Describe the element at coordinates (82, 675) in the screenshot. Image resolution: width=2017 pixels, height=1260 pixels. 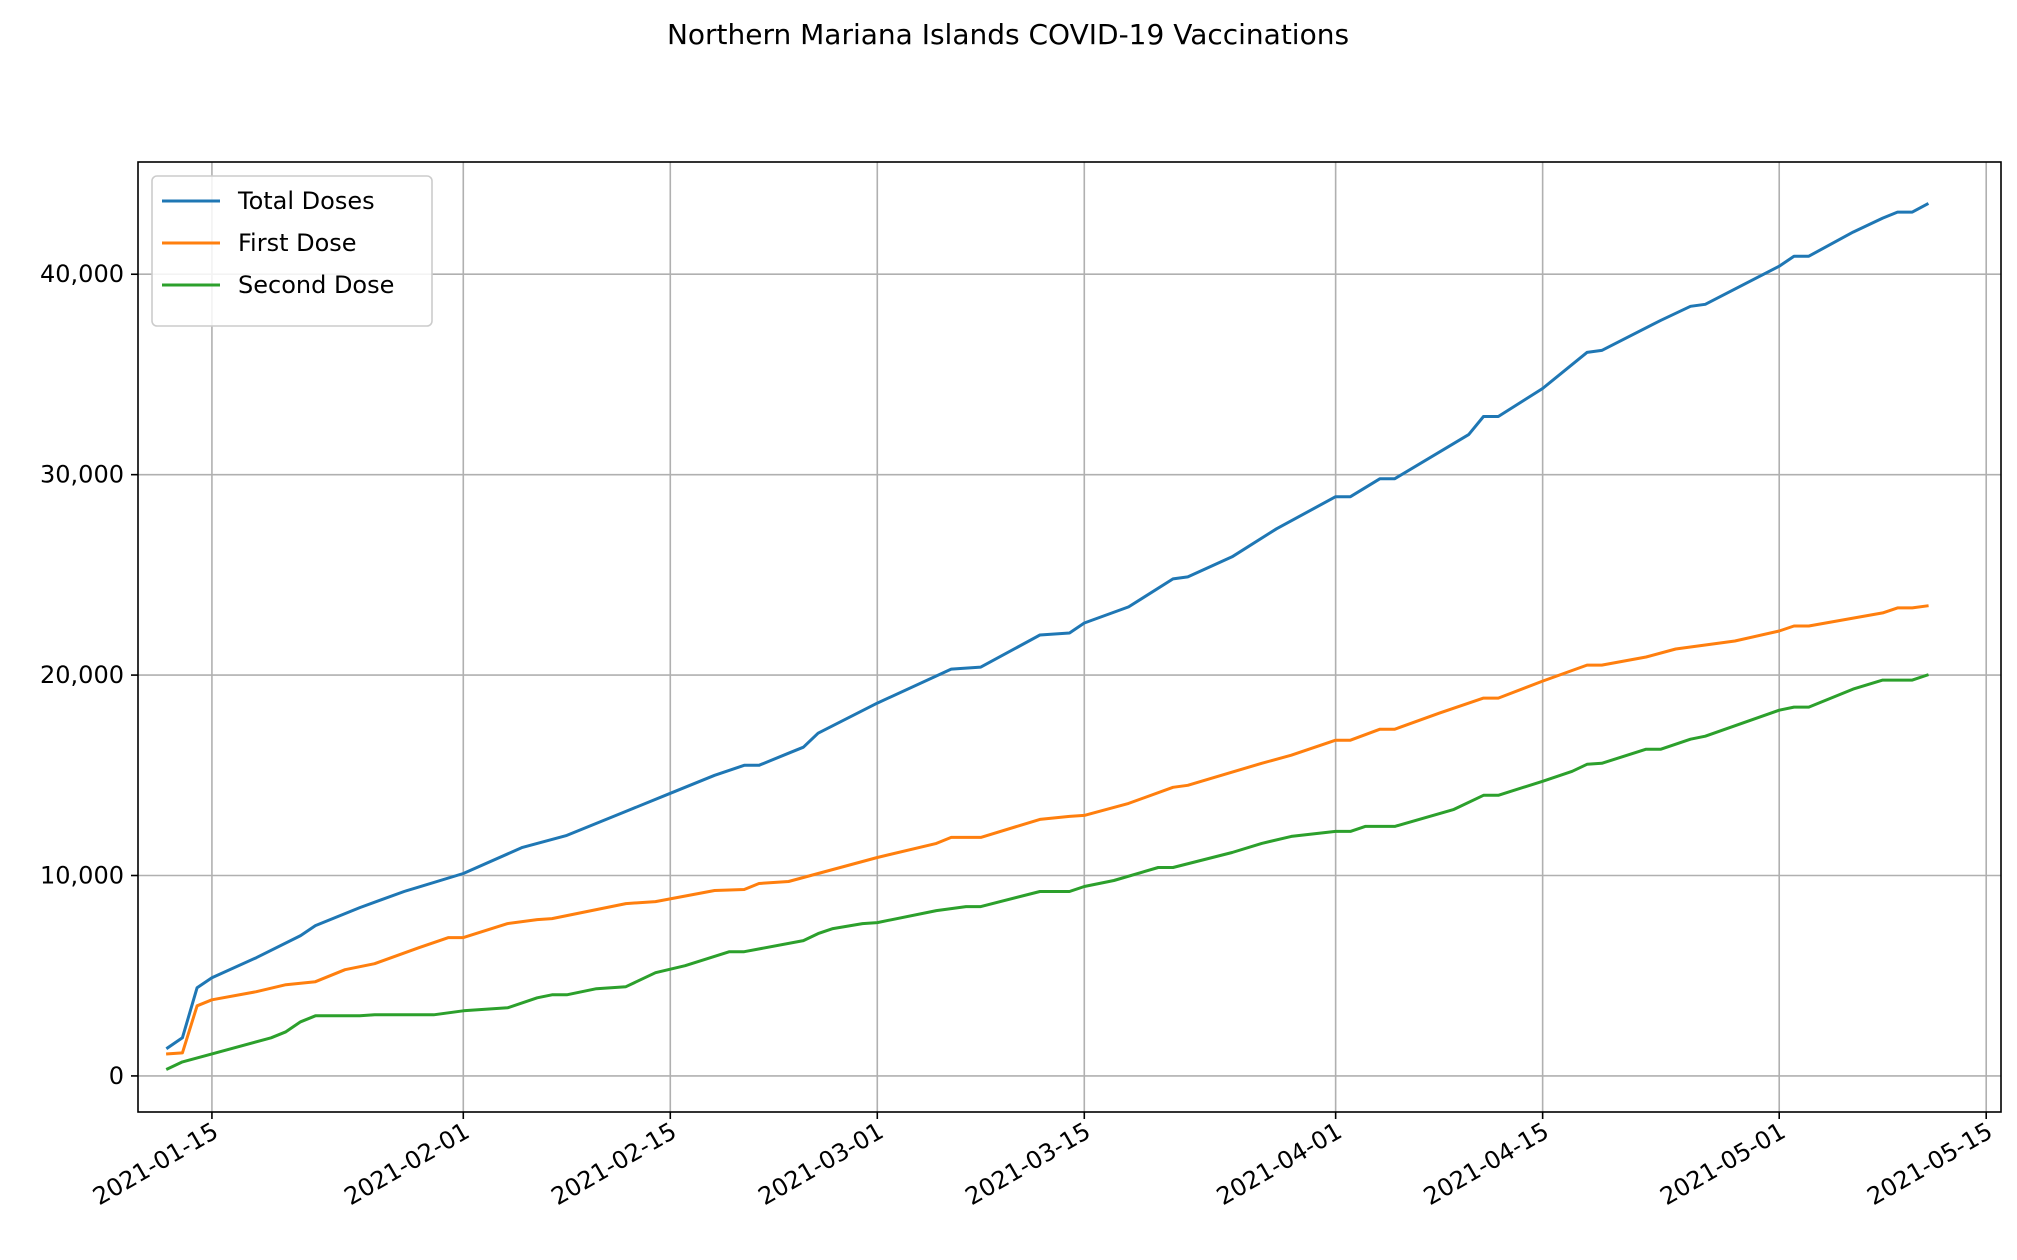
I see `y-tick-label: 20,000` at that location.